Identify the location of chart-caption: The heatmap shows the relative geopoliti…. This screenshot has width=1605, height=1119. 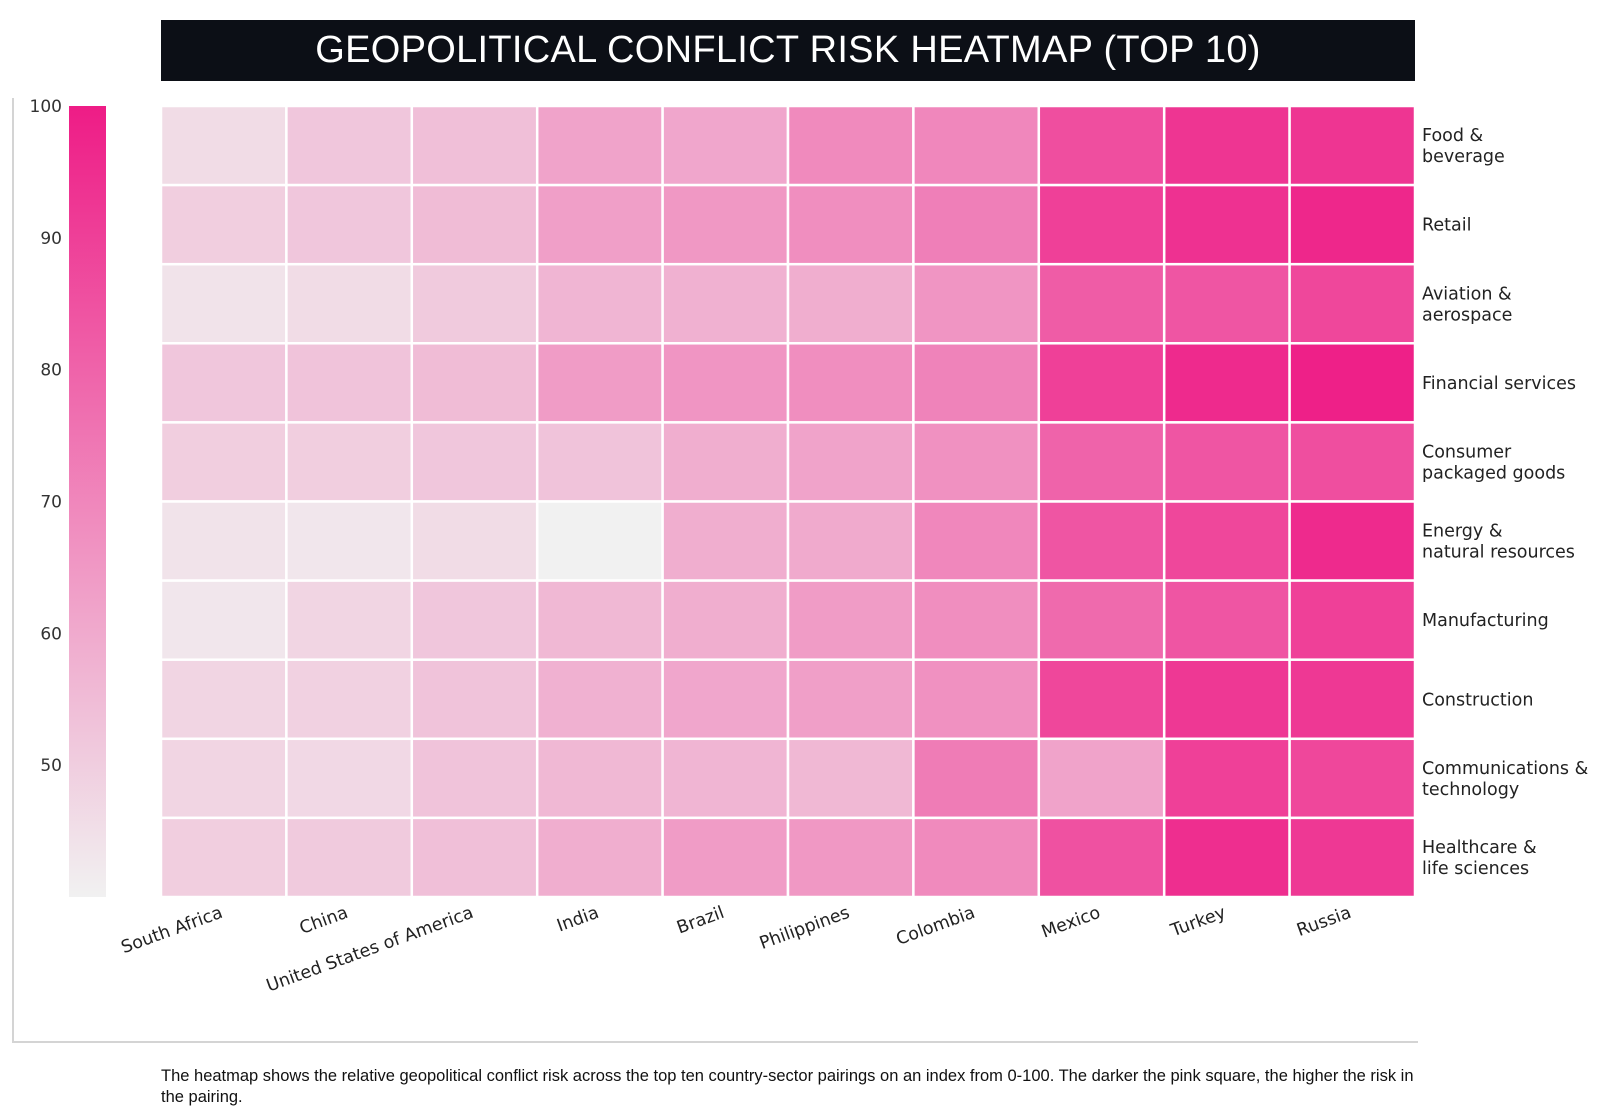
(787, 1086).